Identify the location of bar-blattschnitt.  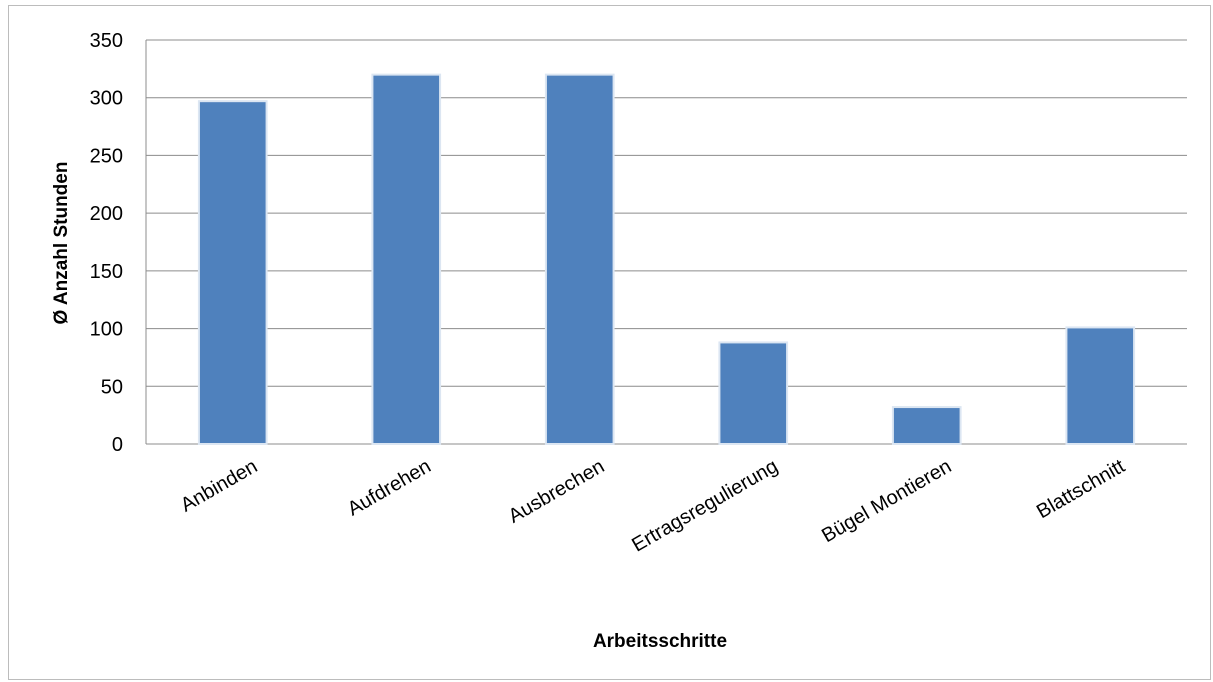
(1100, 385).